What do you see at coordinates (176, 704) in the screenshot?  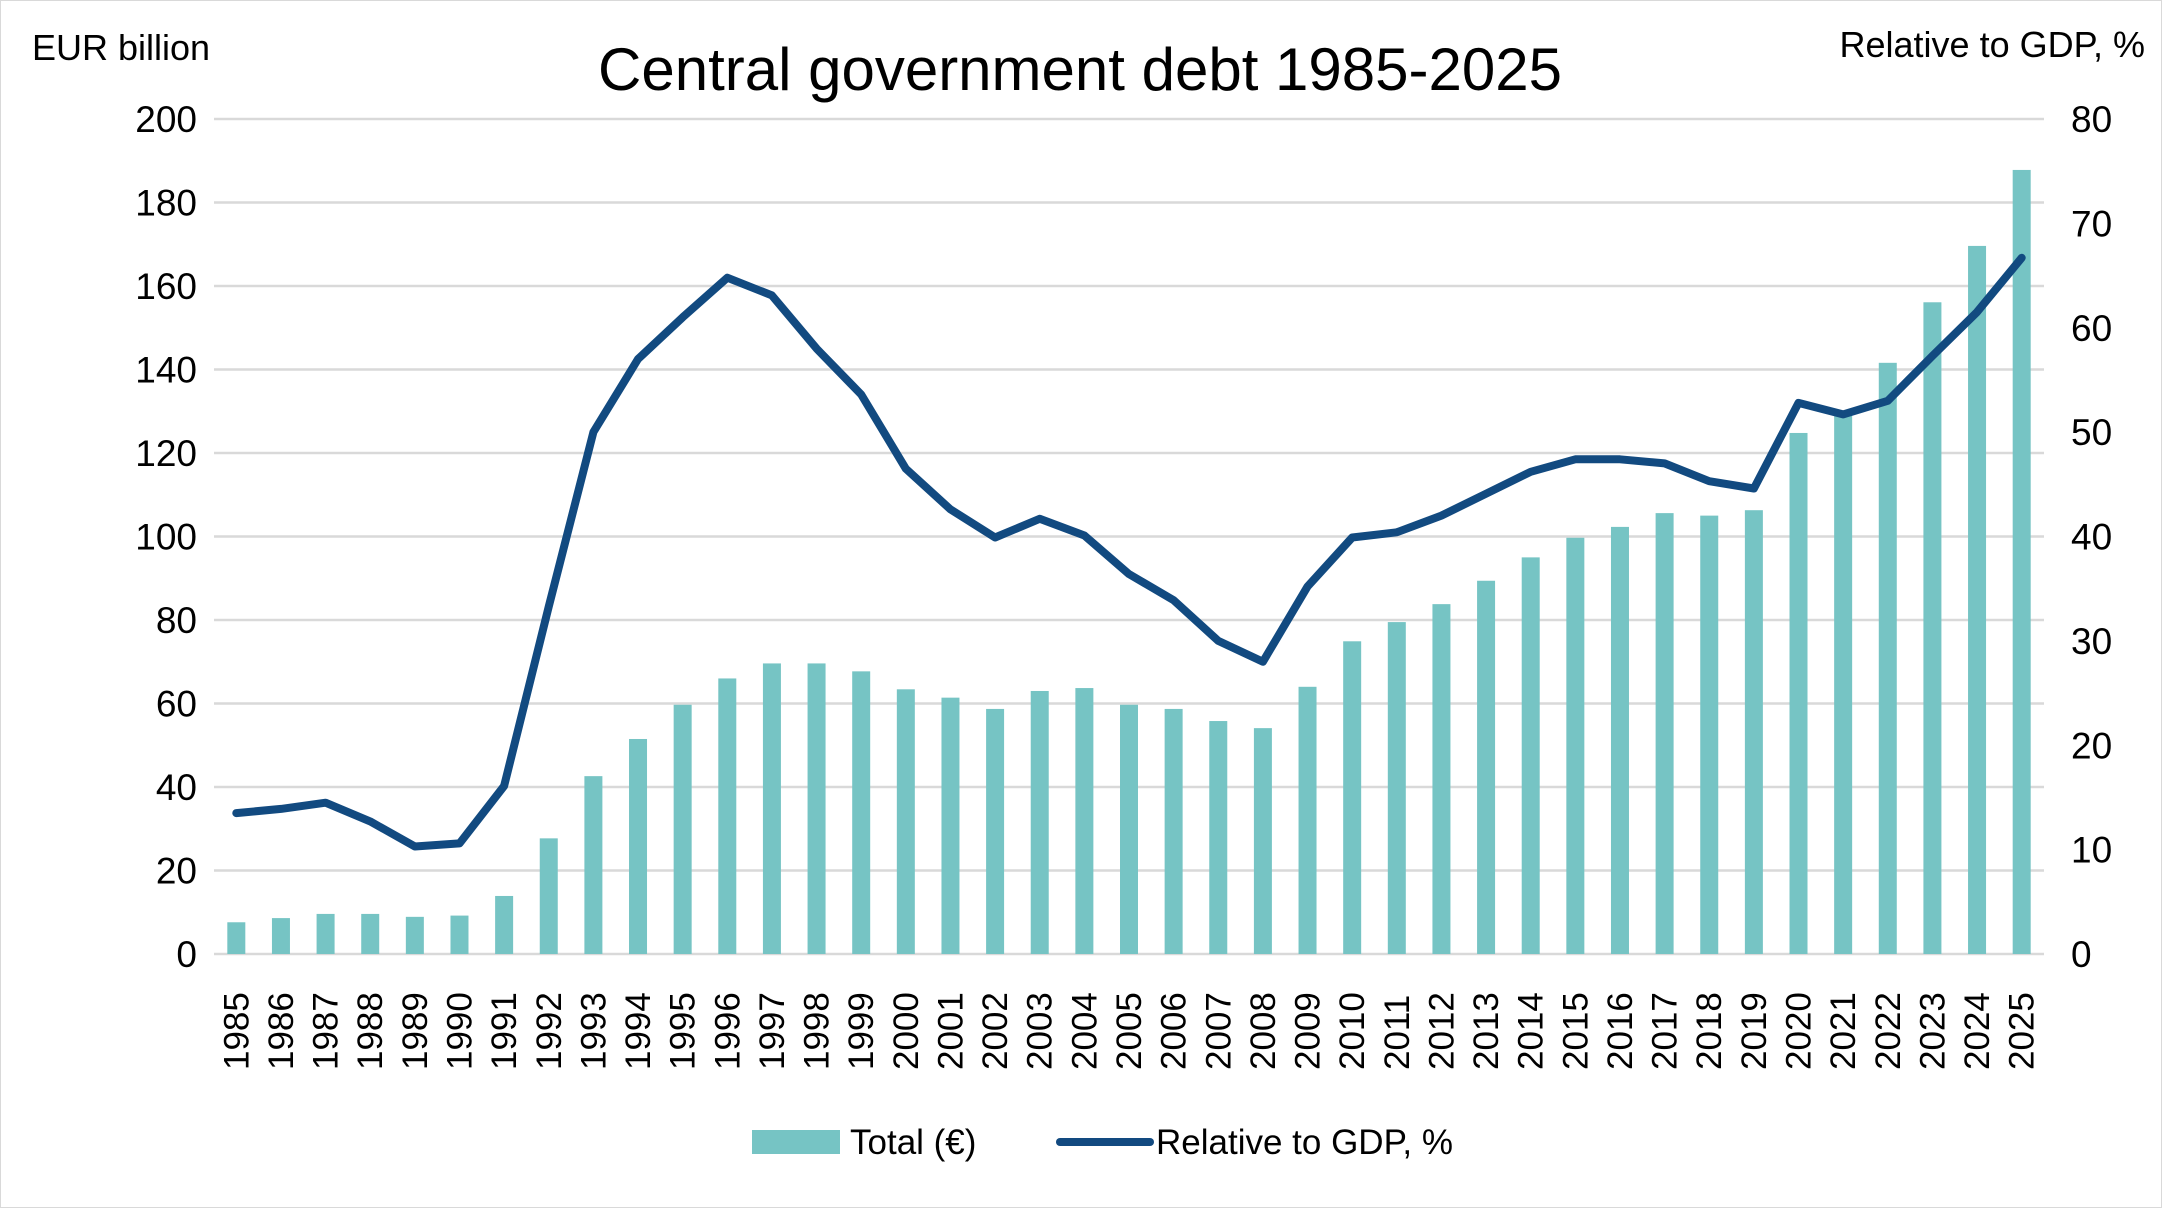 I see `y-tick-label: 60` at bounding box center [176, 704].